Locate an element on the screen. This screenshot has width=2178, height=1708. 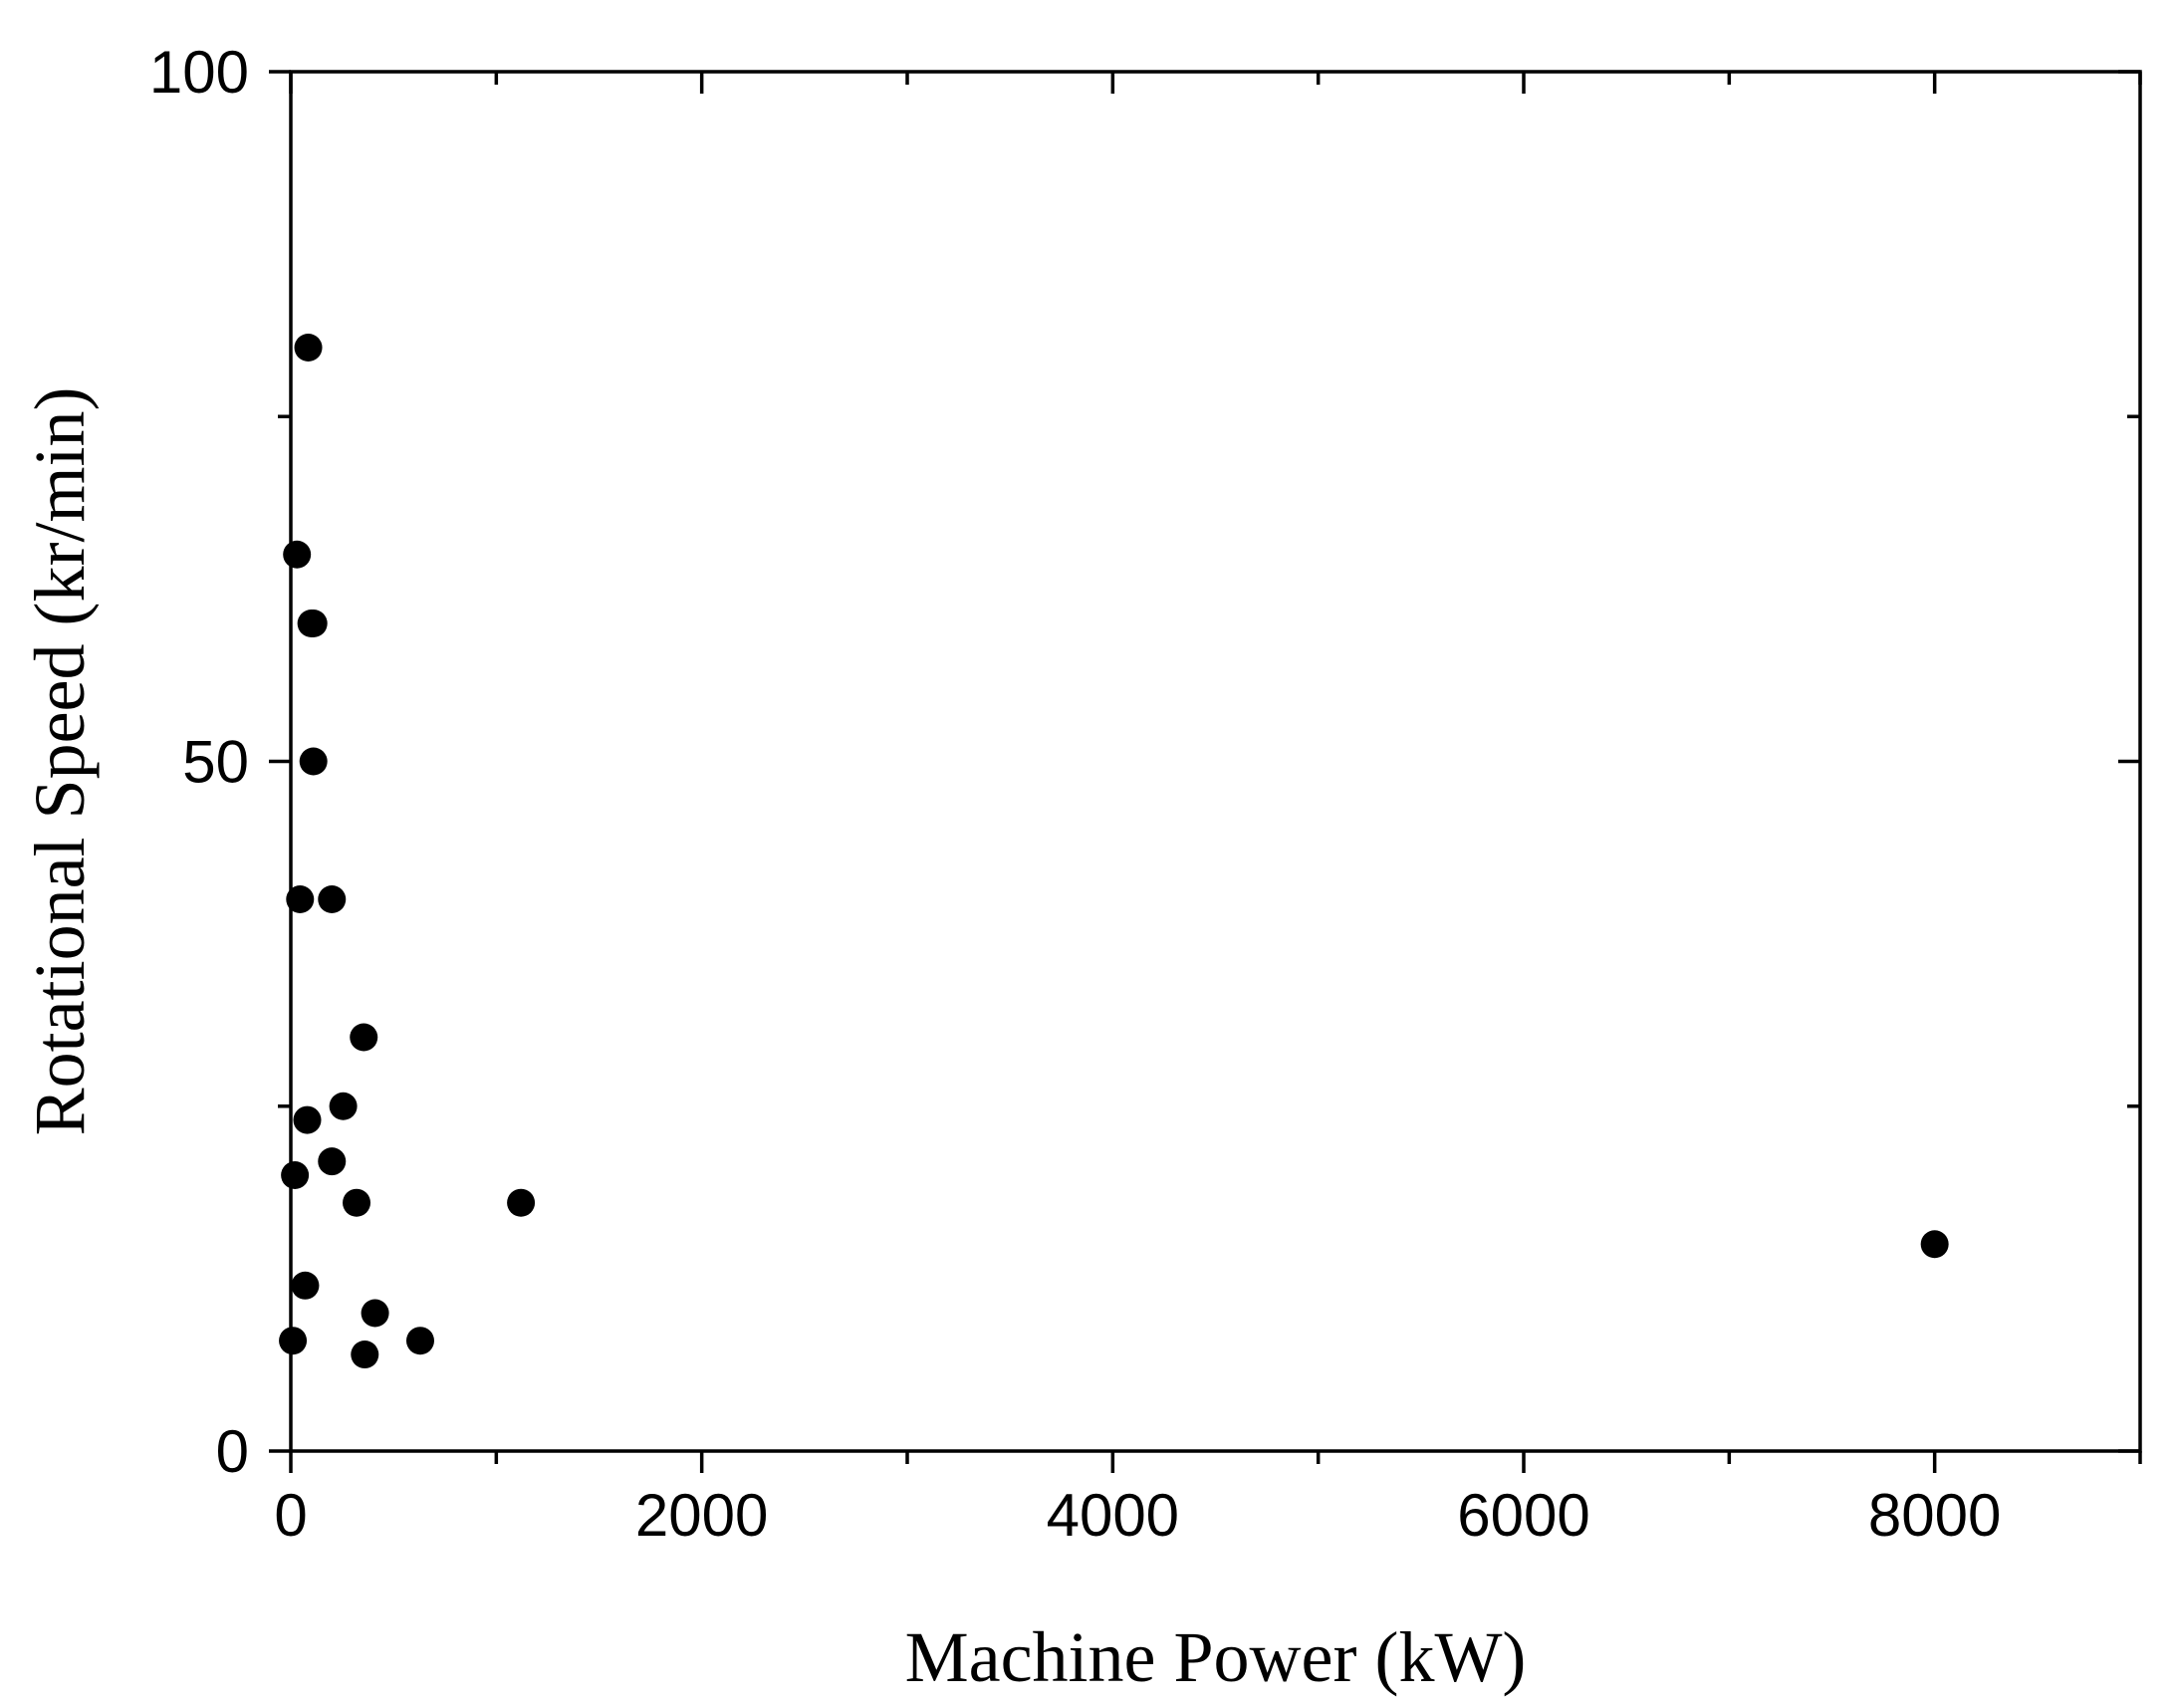
x-tick-label: 4000 is located at coordinates (1113, 1515).